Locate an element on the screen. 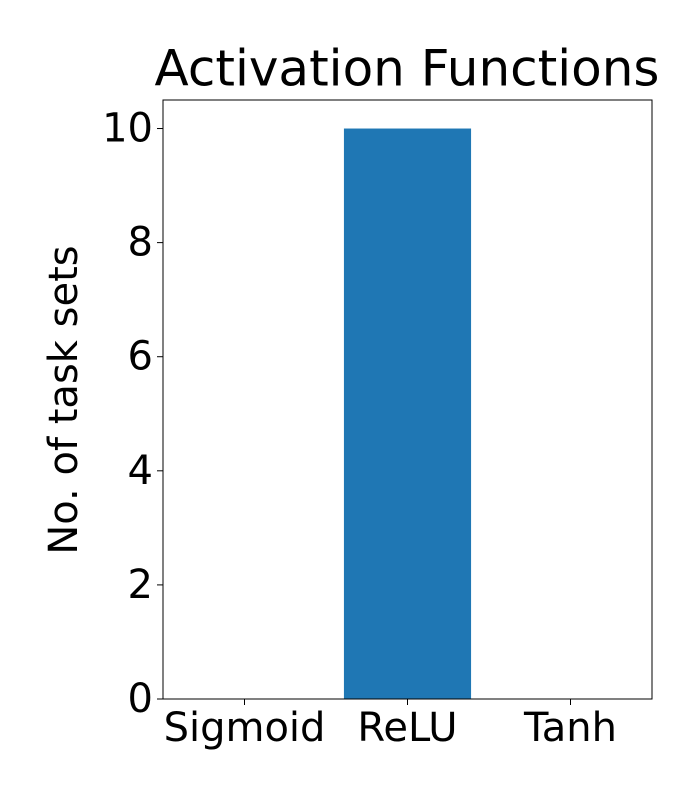 Image resolution: width=700 pixels, height=800 pixels. x-tick-label: Tanh is located at coordinates (570, 728).